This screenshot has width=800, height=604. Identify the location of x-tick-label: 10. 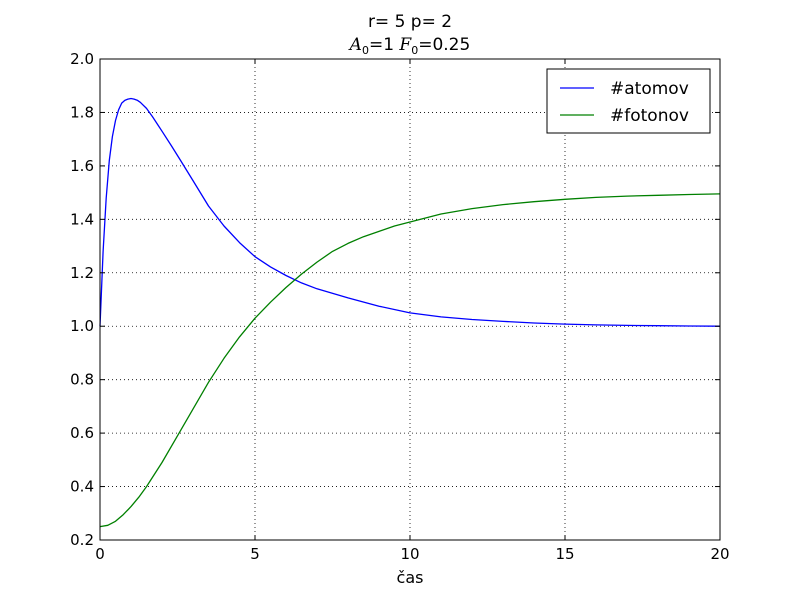
(409, 554).